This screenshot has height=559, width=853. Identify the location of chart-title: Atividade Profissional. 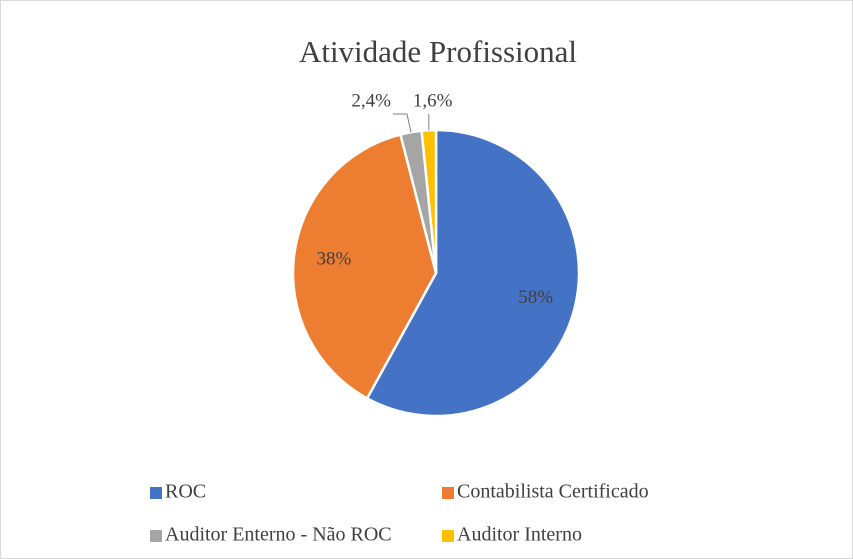
(438, 51).